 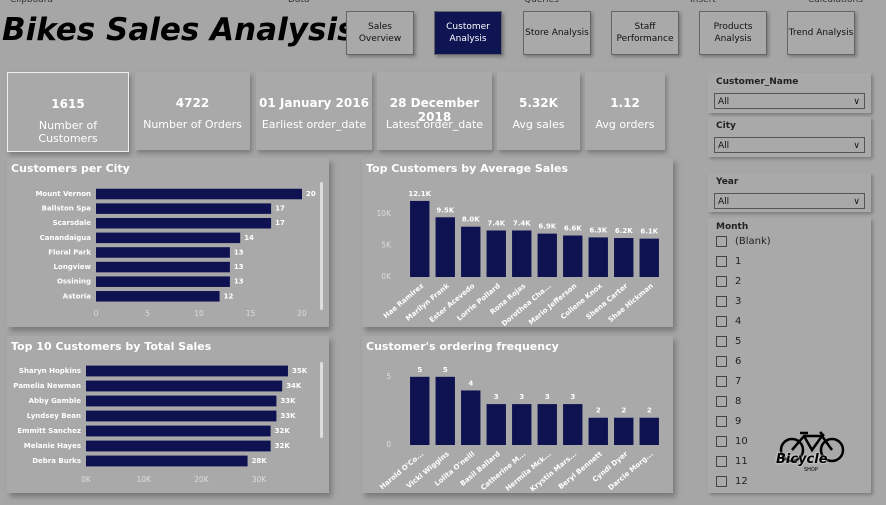 What do you see at coordinates (738, 261) in the screenshot?
I see `option-label: 1` at bounding box center [738, 261].